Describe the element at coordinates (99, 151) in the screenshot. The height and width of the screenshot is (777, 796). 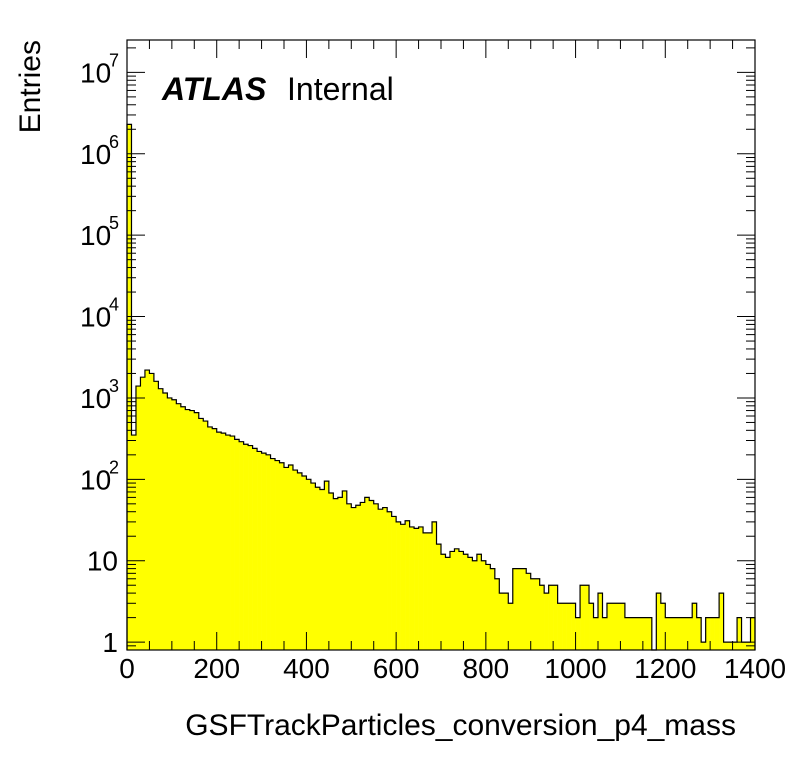
I see `y-tick-label: 10⁶` at that location.